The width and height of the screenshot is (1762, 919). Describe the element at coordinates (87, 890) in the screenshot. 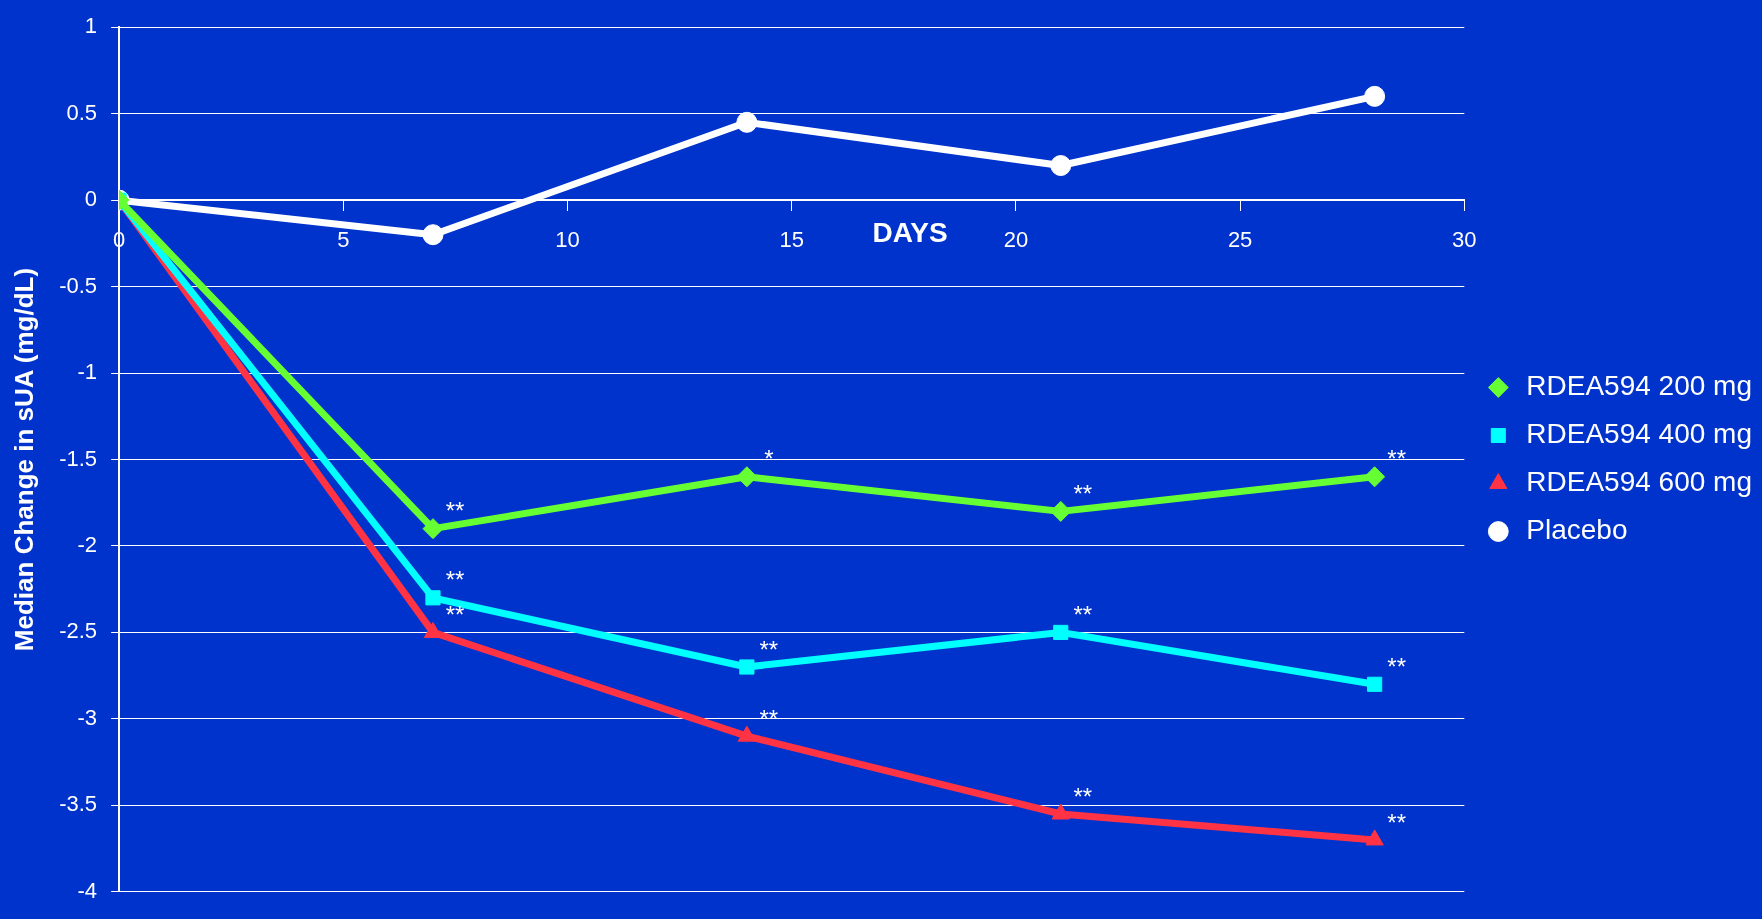

I see `y-tick-label: -4` at that location.